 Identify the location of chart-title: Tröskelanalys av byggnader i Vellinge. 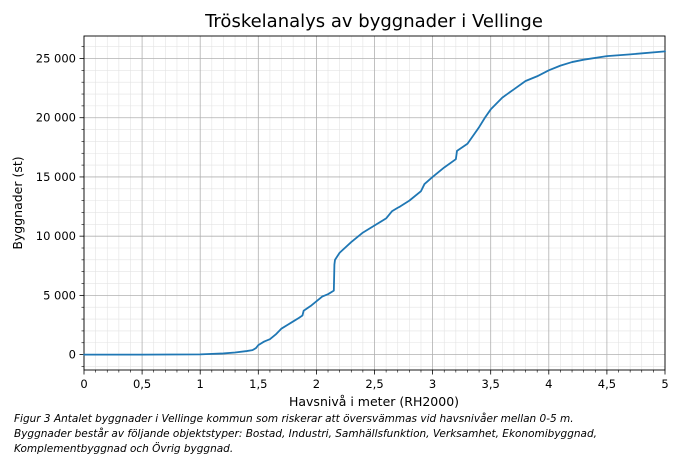
(373, 21).